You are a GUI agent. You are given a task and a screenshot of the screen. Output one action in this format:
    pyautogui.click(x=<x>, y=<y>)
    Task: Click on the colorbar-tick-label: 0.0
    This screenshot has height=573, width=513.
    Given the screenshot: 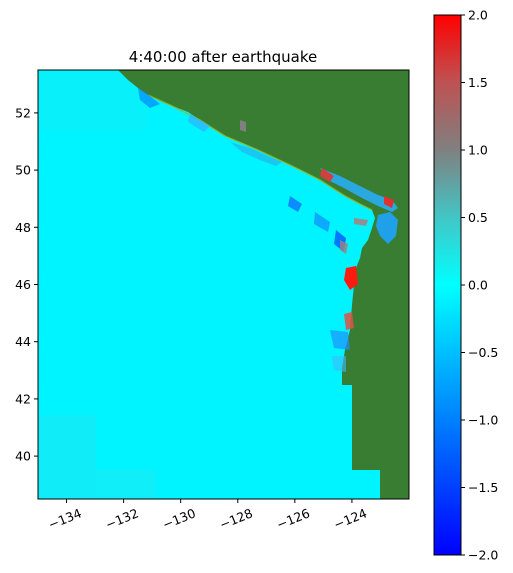 What is the action you would take?
    pyautogui.click(x=478, y=285)
    